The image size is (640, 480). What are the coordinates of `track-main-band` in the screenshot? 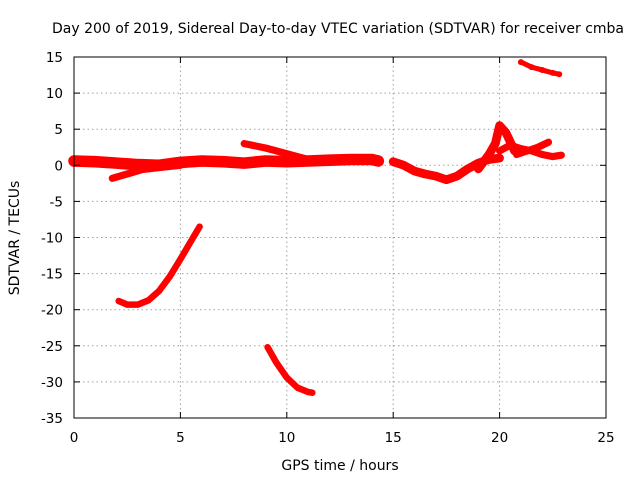 It's located at (226, 162).